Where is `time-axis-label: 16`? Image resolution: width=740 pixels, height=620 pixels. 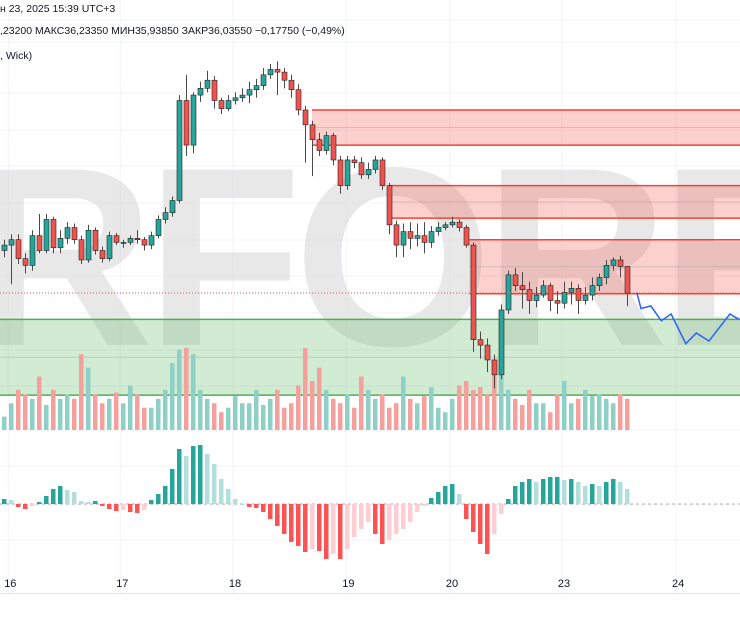 time-axis-label: 16 is located at coordinates (10, 584).